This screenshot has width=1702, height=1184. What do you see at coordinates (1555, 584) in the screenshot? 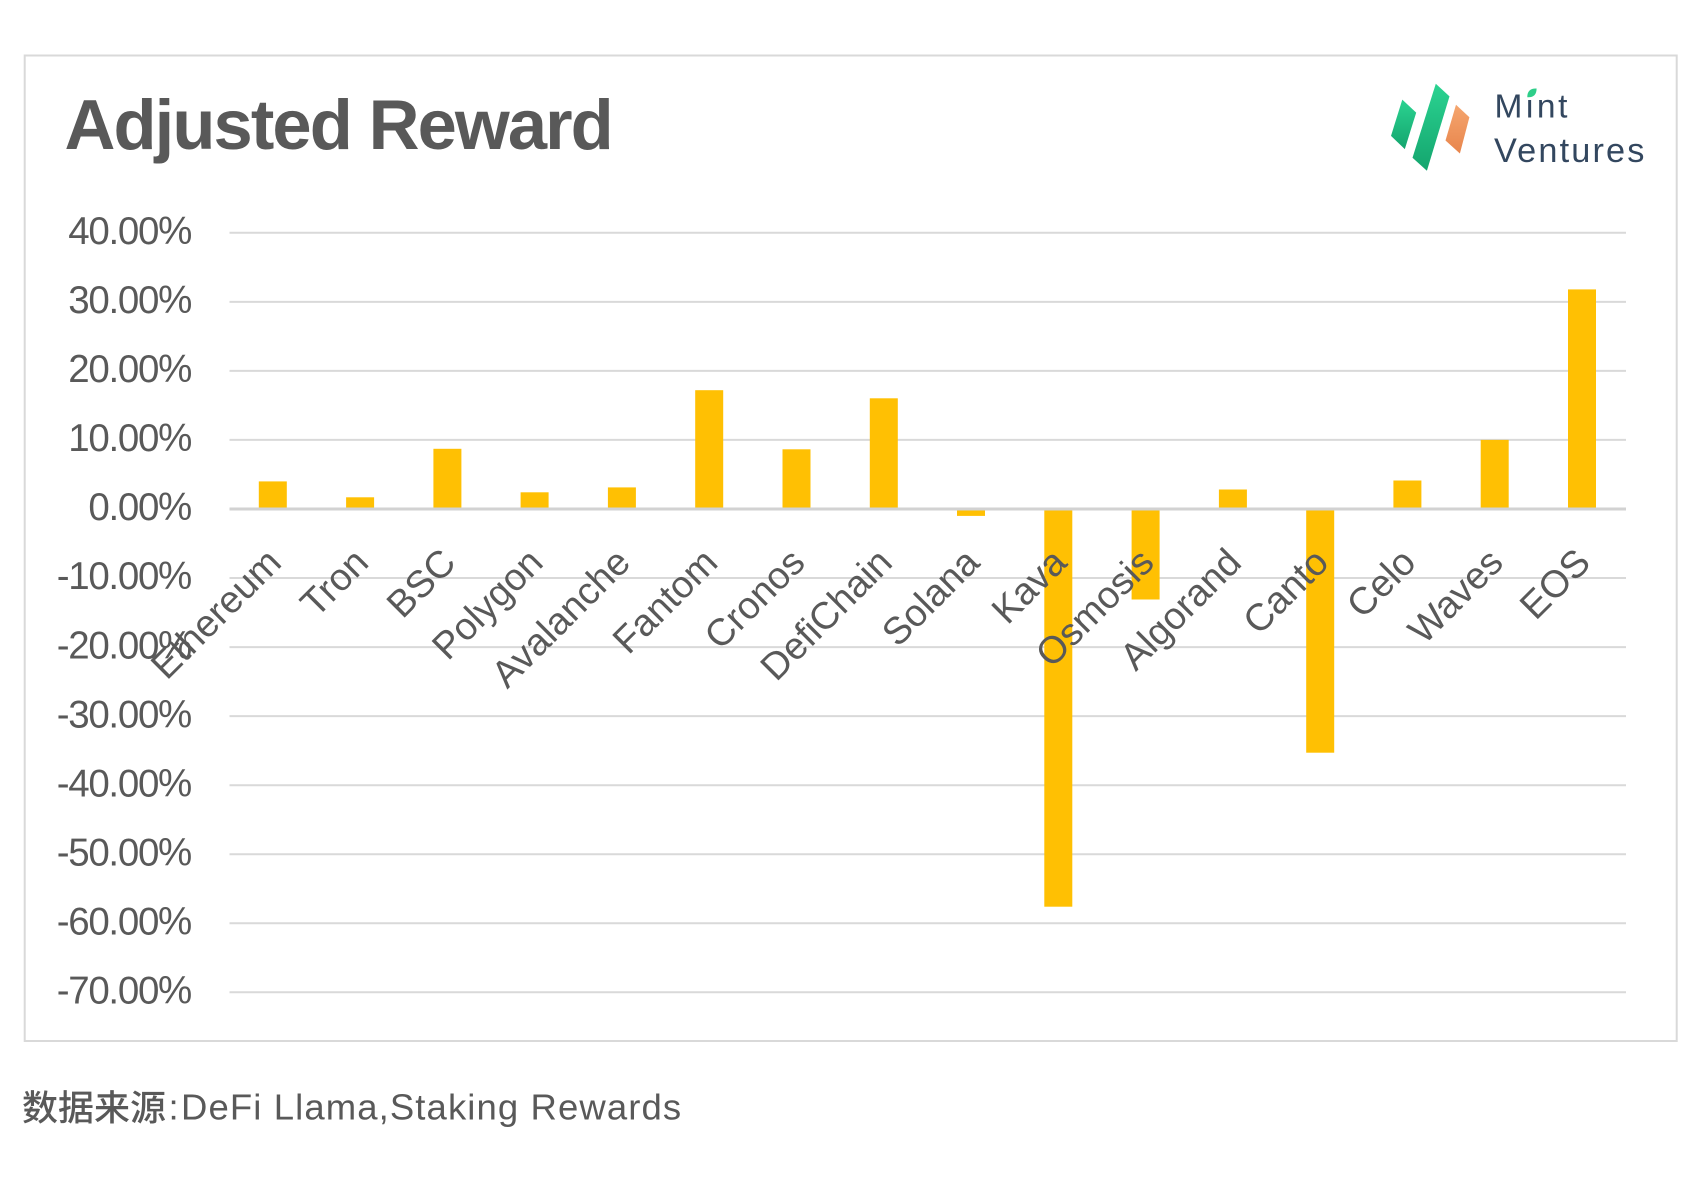
I see `svg-text: EOS` at bounding box center [1555, 584].